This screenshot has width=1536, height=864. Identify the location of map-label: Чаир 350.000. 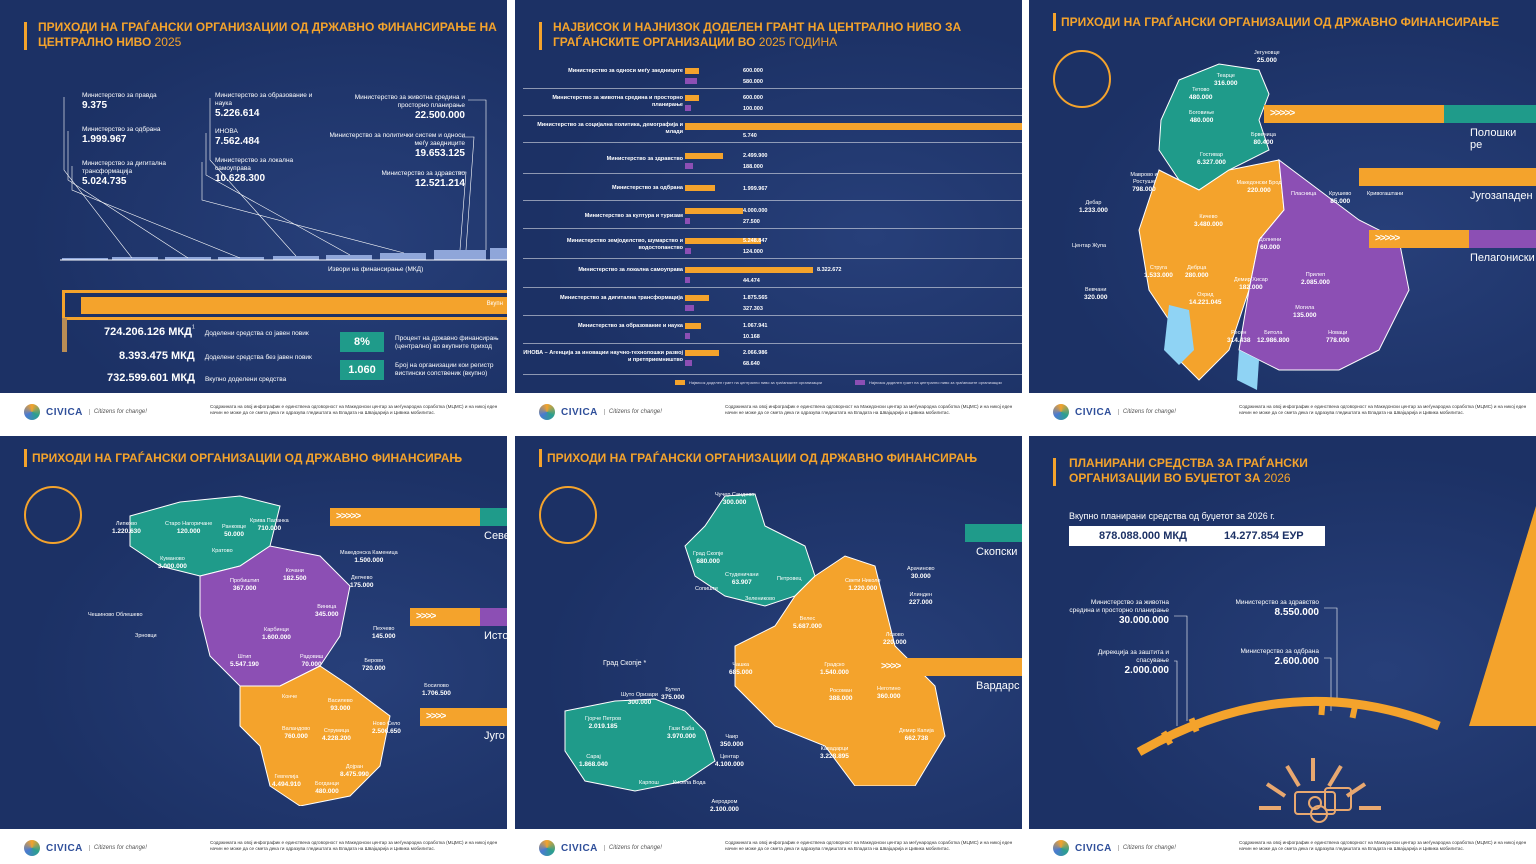
(732, 741).